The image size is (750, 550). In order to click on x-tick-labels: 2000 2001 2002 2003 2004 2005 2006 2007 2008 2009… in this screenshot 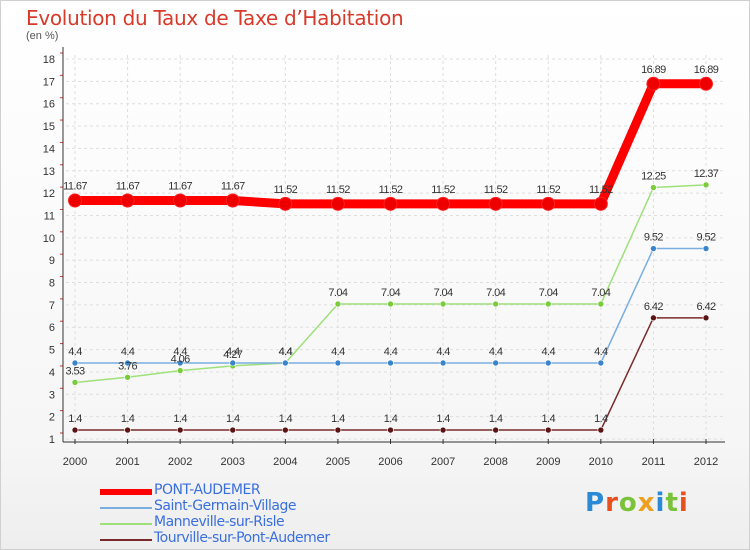, I will do `click(390, 462)`.